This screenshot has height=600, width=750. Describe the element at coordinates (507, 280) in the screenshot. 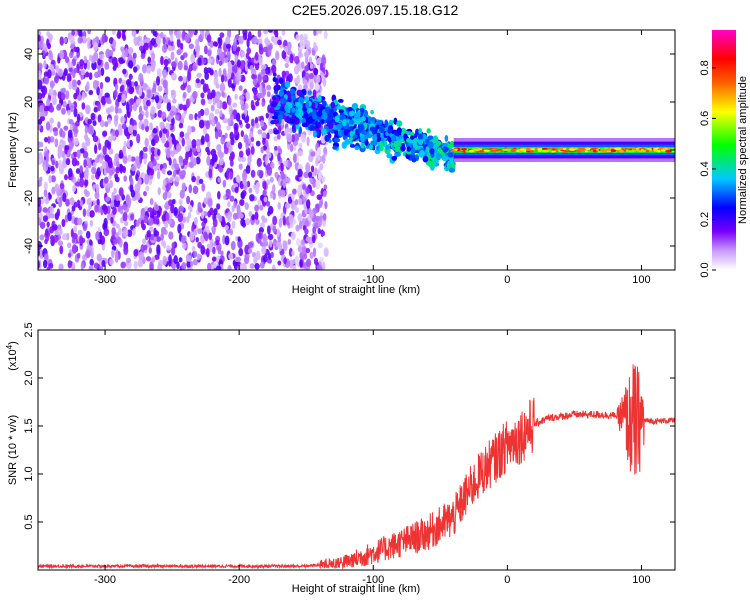

I see `spectrogram-xtick-label: 0` at that location.